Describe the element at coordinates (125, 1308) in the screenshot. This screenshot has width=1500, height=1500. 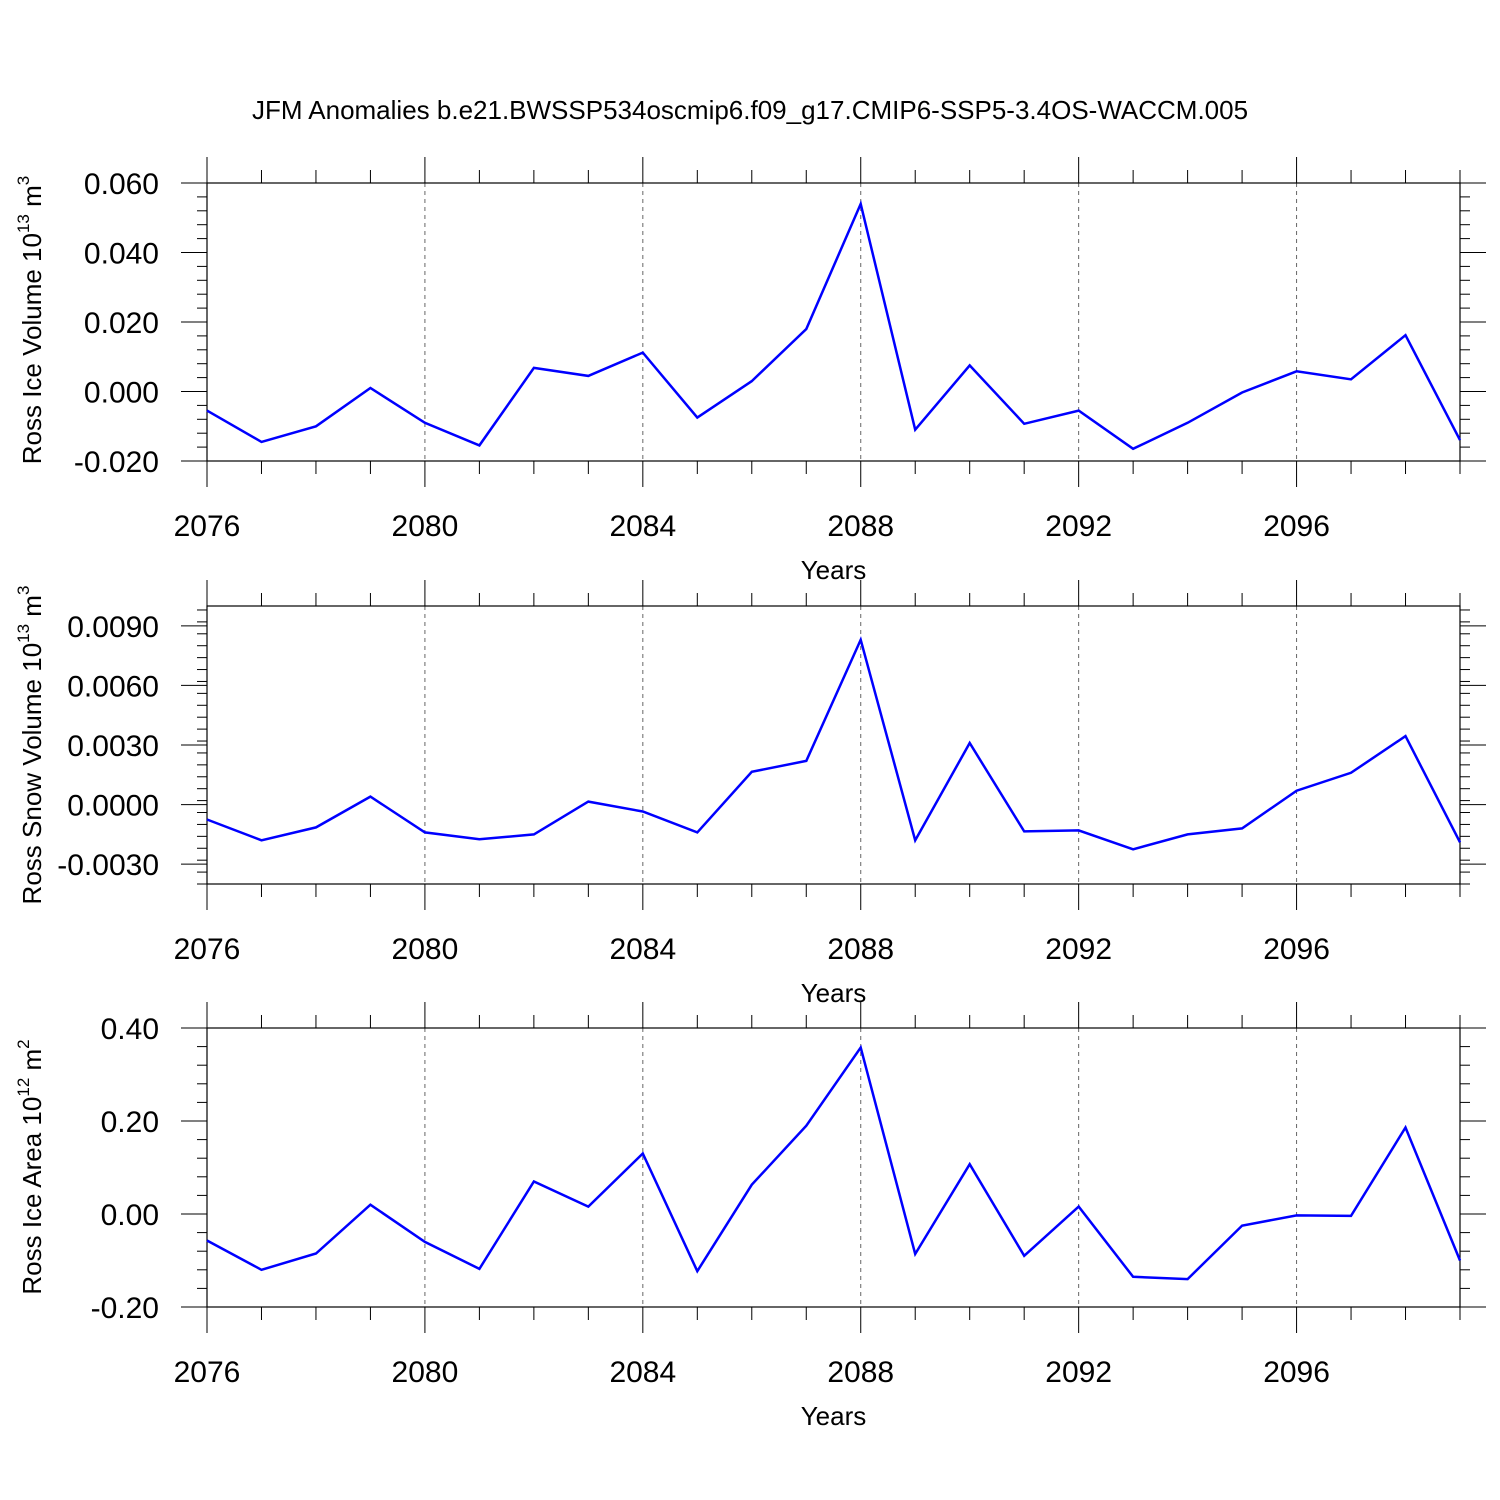
I see `y-tick-label: -0.20` at that location.